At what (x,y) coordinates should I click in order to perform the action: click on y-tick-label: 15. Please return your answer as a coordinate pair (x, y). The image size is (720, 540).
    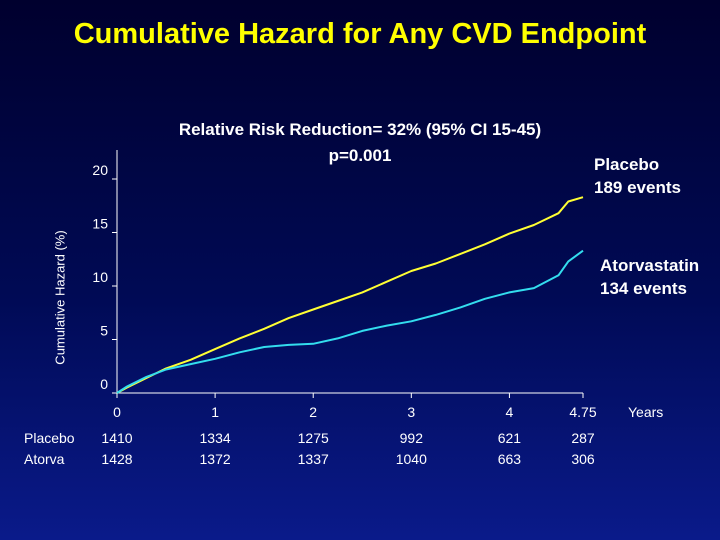
    Looking at the image, I should click on (100, 224).